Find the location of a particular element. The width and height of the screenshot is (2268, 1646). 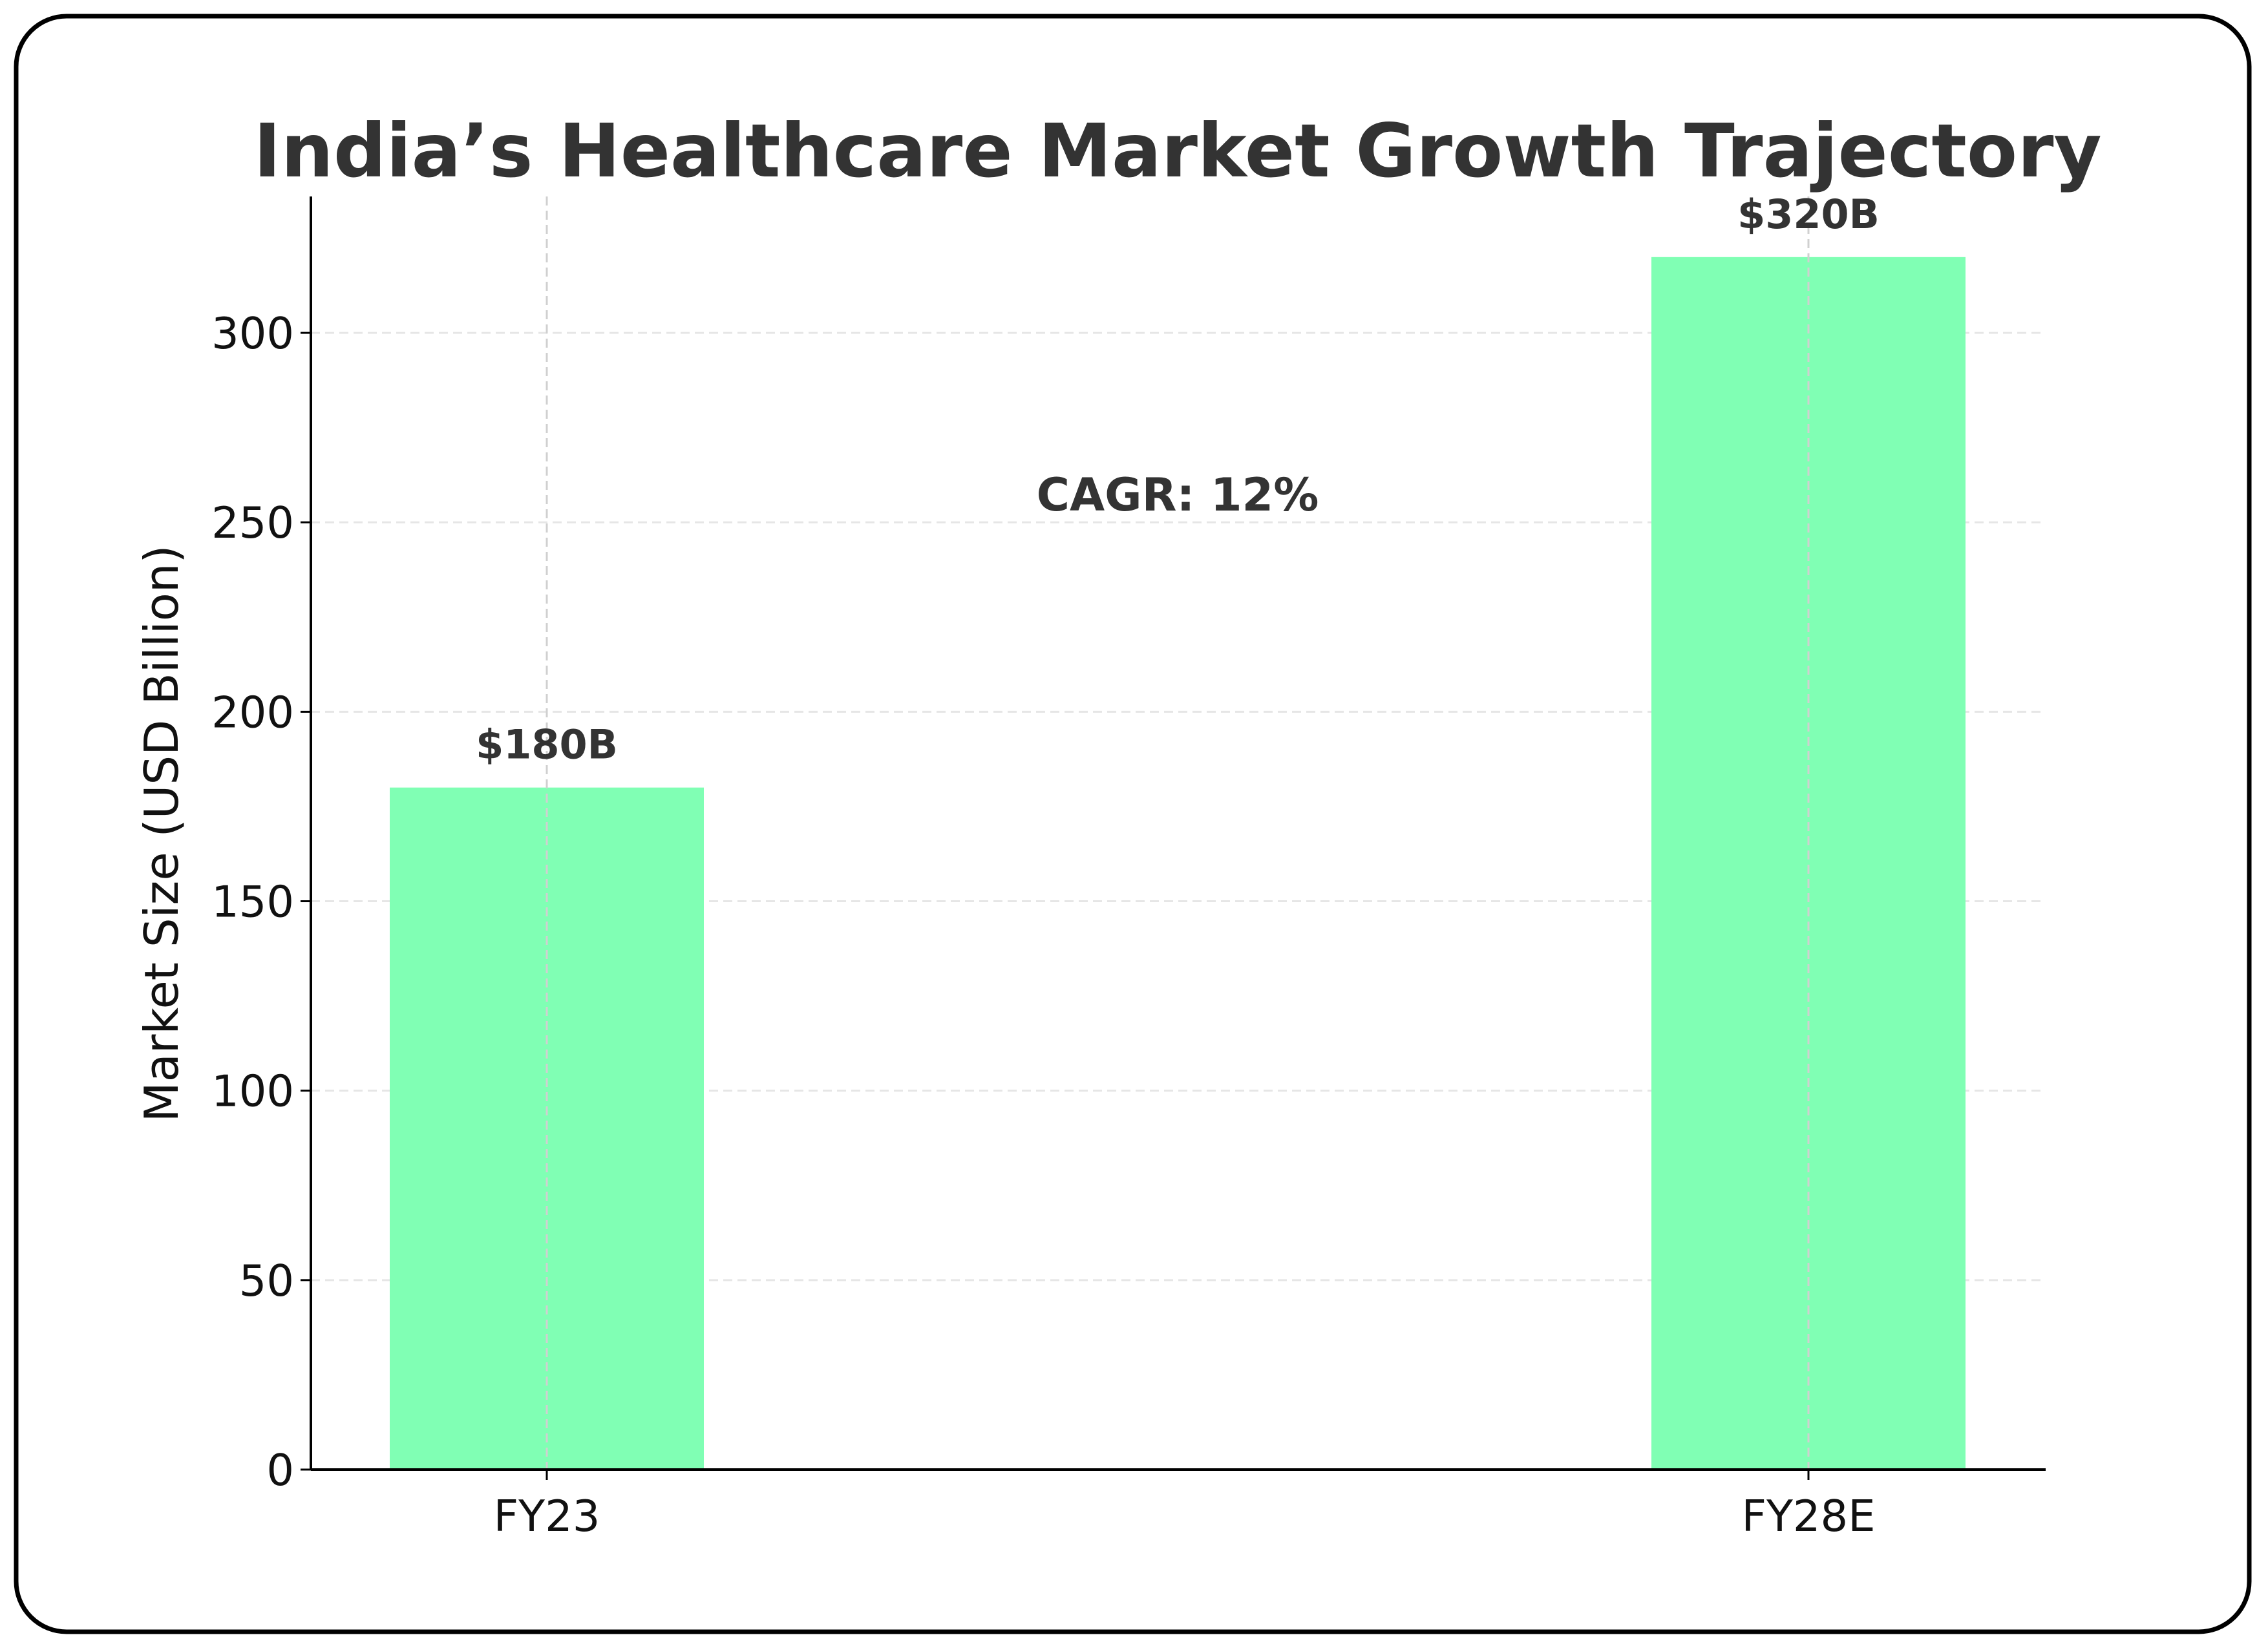

cagr-annotation: CAGR: 12% is located at coordinates (1178, 496).